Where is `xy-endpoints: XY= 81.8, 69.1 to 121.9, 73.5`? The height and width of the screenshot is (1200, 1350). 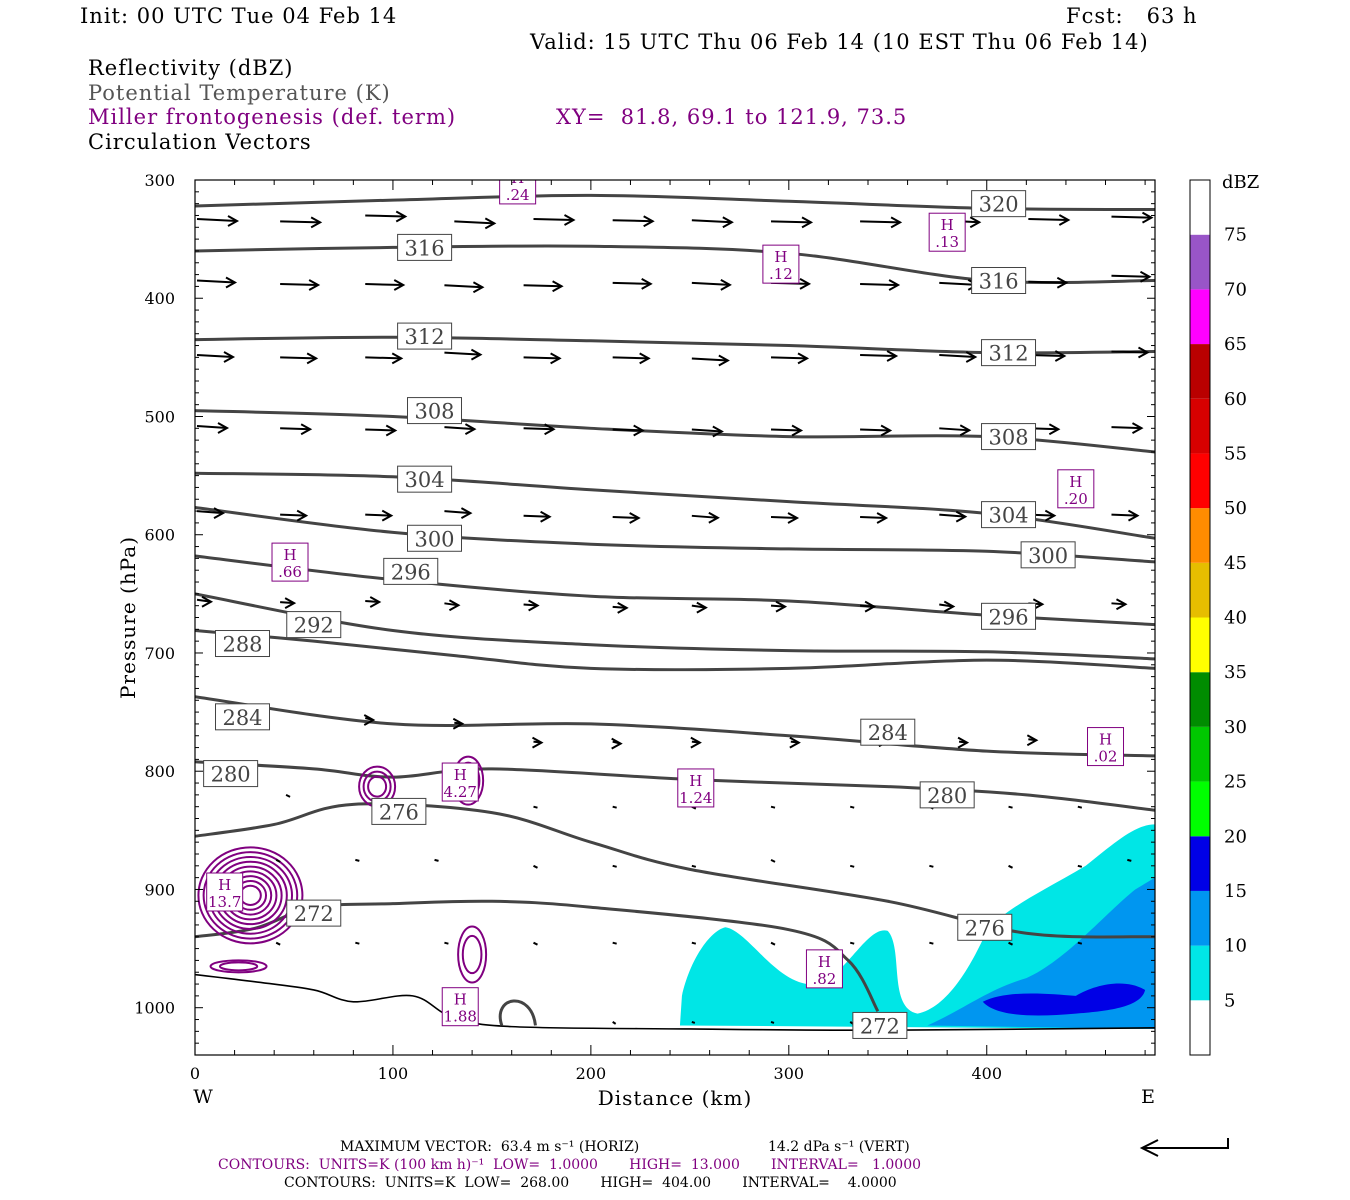
xy-endpoints: XY= 81.8, 69.1 to 121.9, 73.5 is located at coordinates (732, 117).